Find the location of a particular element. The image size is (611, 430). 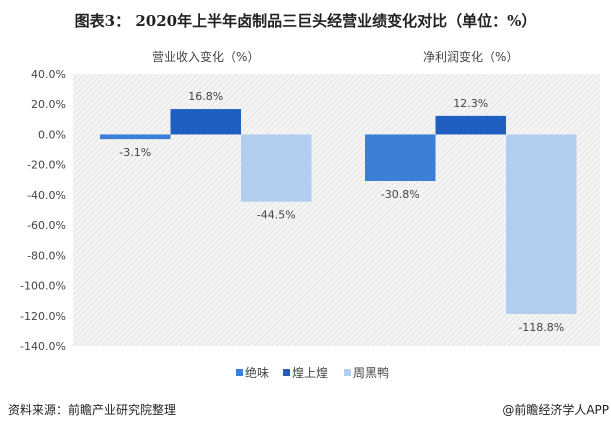

legend-swatch-绝味 is located at coordinates (239, 372).